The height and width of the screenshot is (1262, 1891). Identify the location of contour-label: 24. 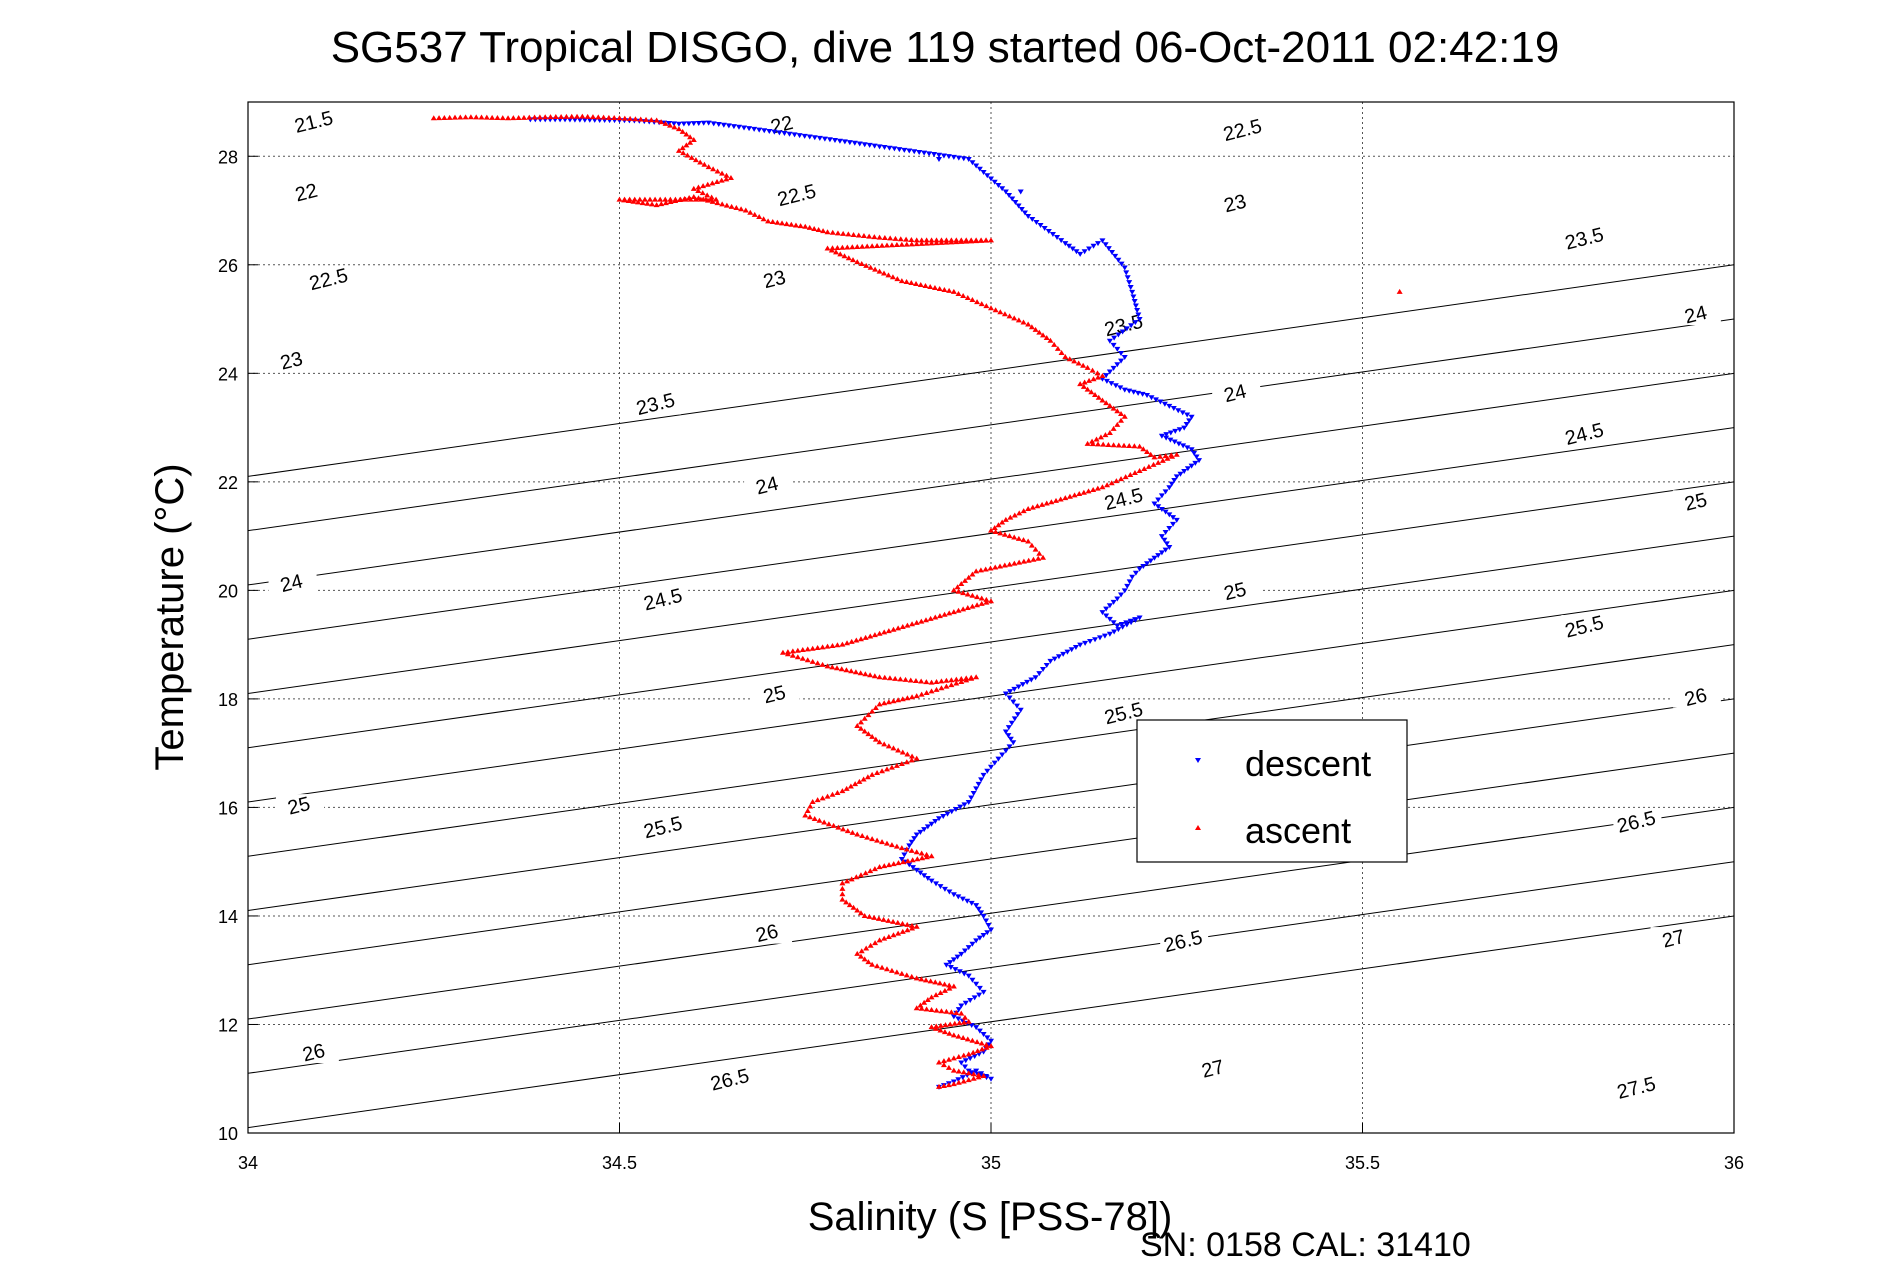
(291, 583).